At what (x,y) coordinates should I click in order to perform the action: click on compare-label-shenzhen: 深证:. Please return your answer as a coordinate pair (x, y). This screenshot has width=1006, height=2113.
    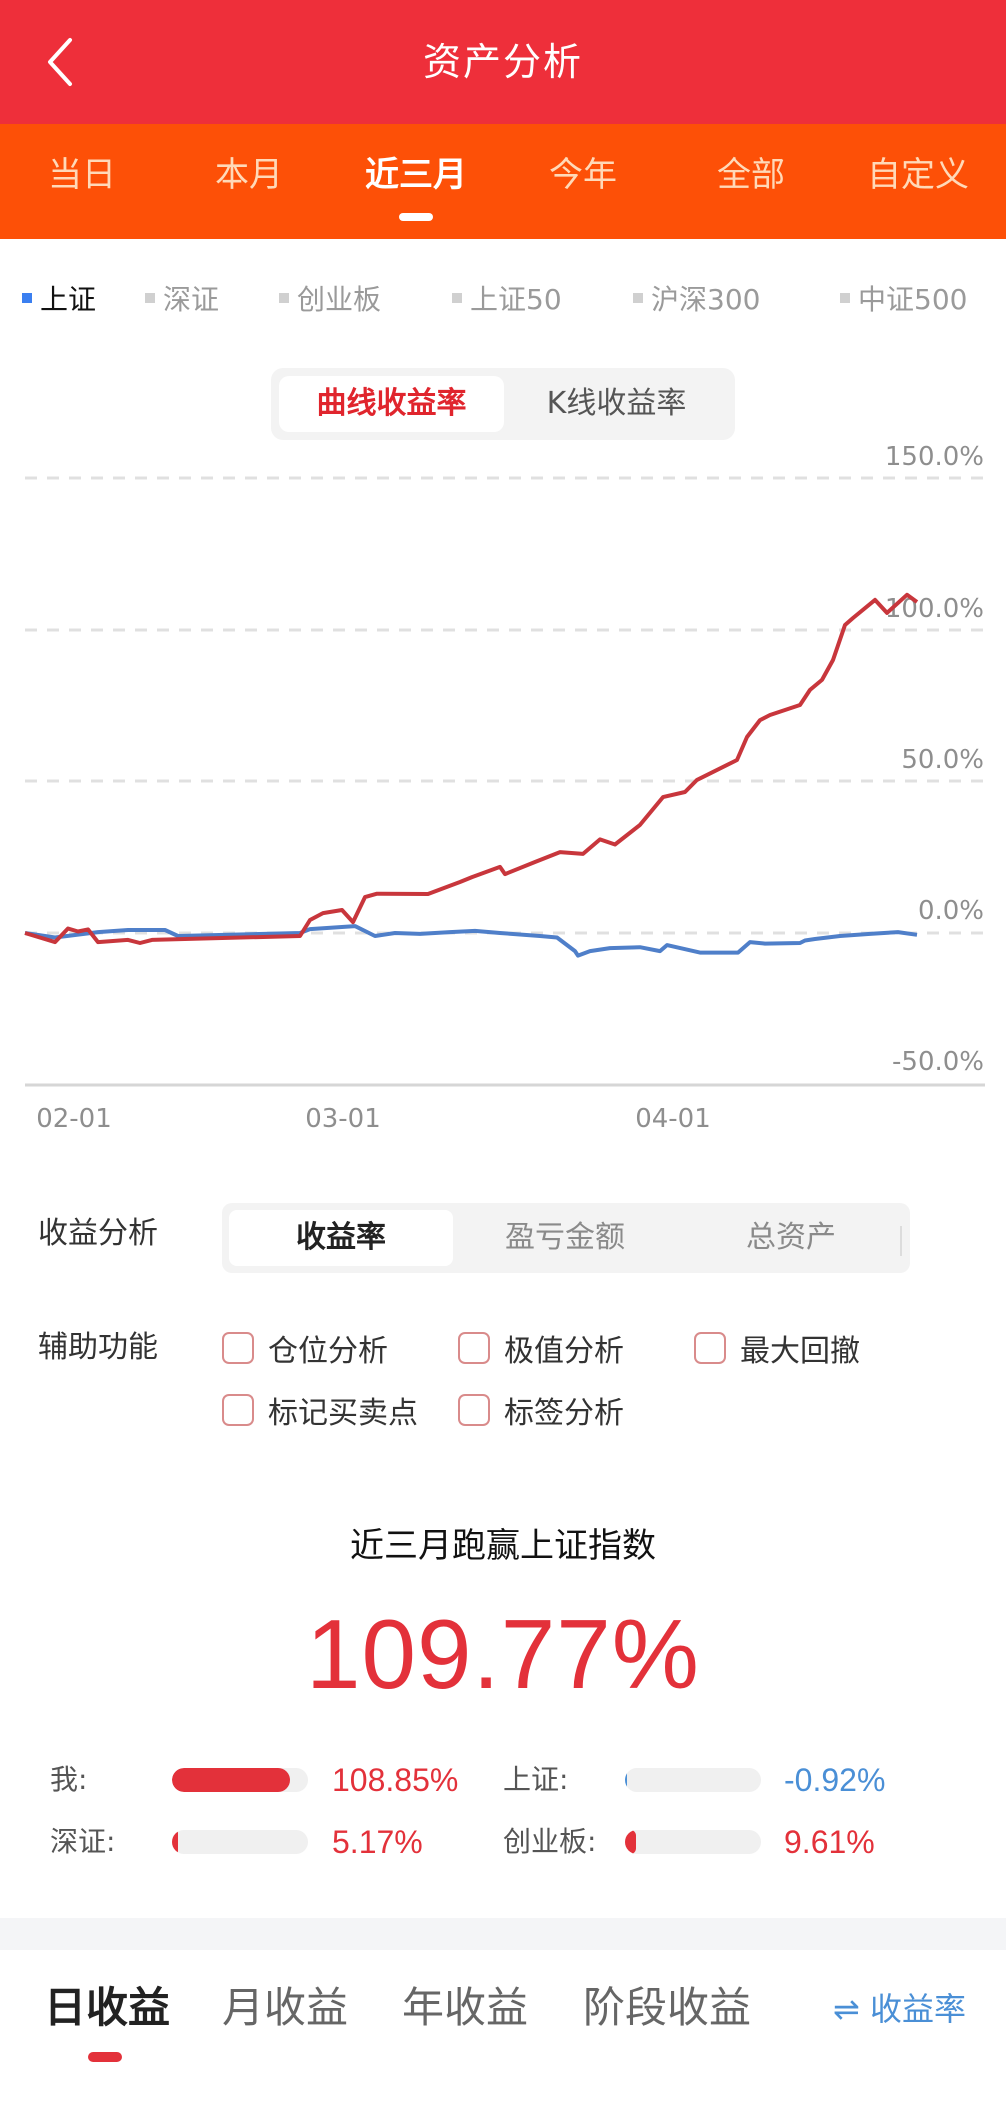
    Looking at the image, I should click on (83, 1841).